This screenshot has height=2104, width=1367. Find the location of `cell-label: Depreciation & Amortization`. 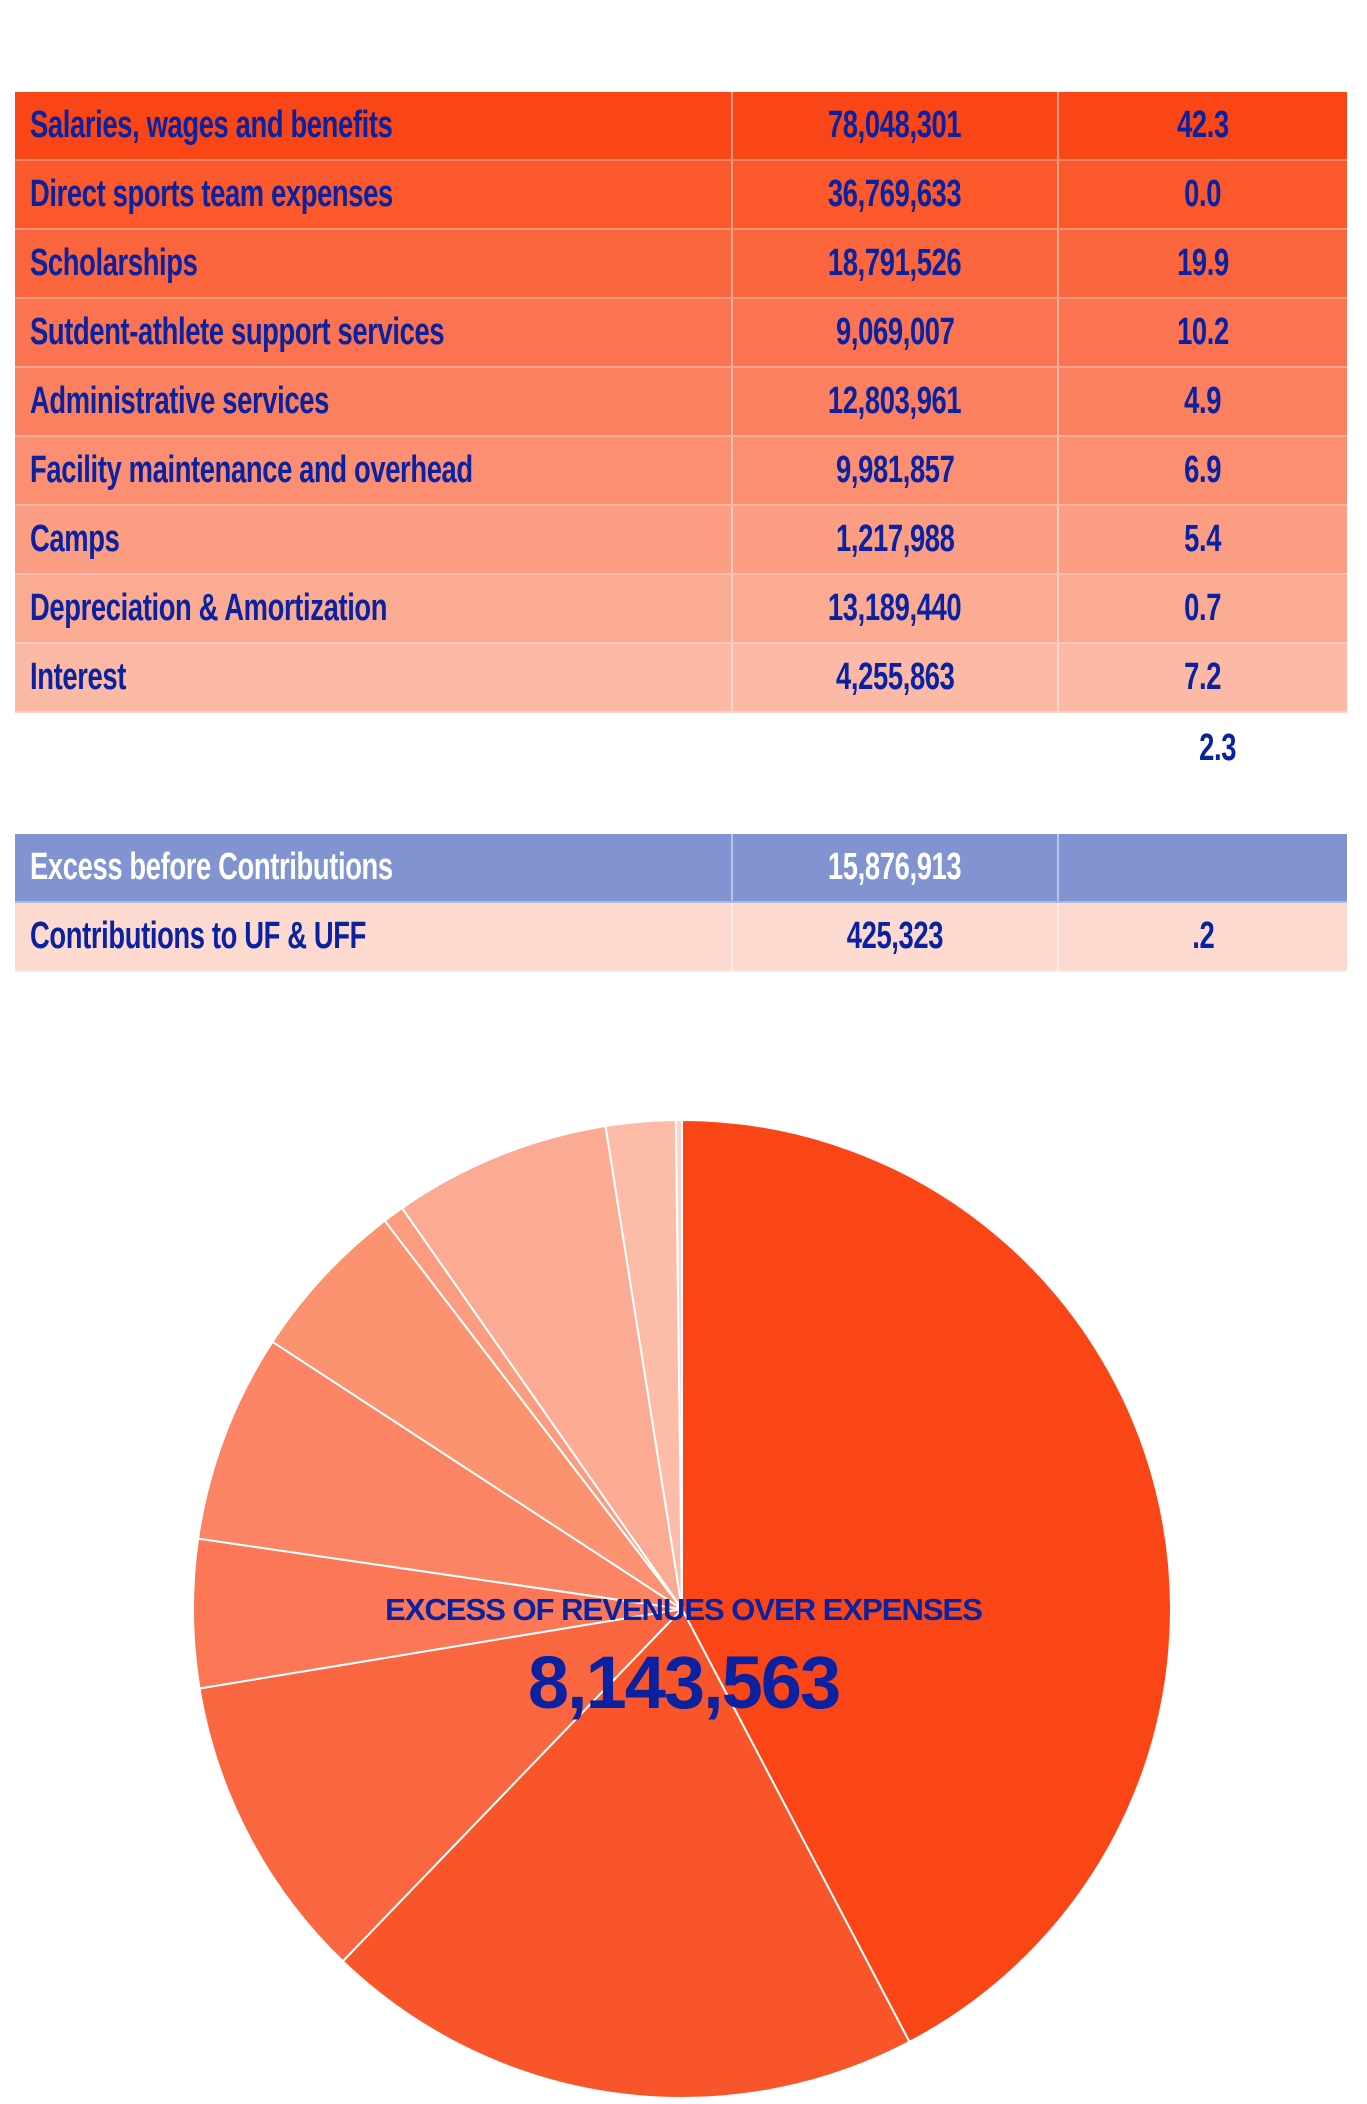

cell-label: Depreciation & Amortization is located at coordinates (374, 608).